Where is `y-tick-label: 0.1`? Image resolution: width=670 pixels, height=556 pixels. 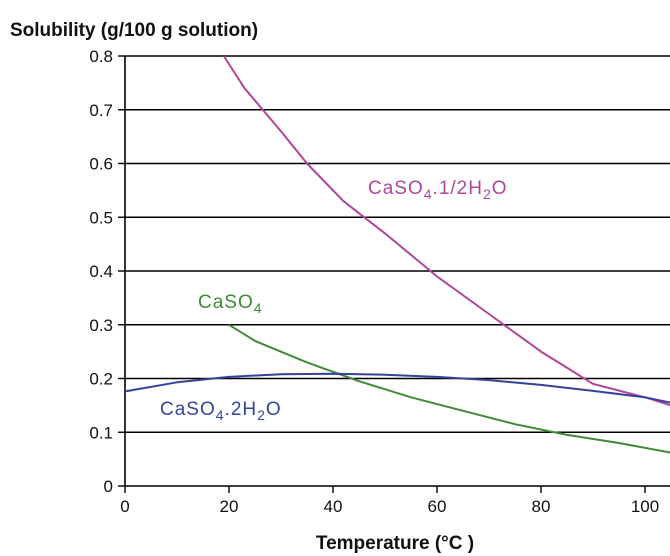 y-tick-label: 0.1 is located at coordinates (101, 432).